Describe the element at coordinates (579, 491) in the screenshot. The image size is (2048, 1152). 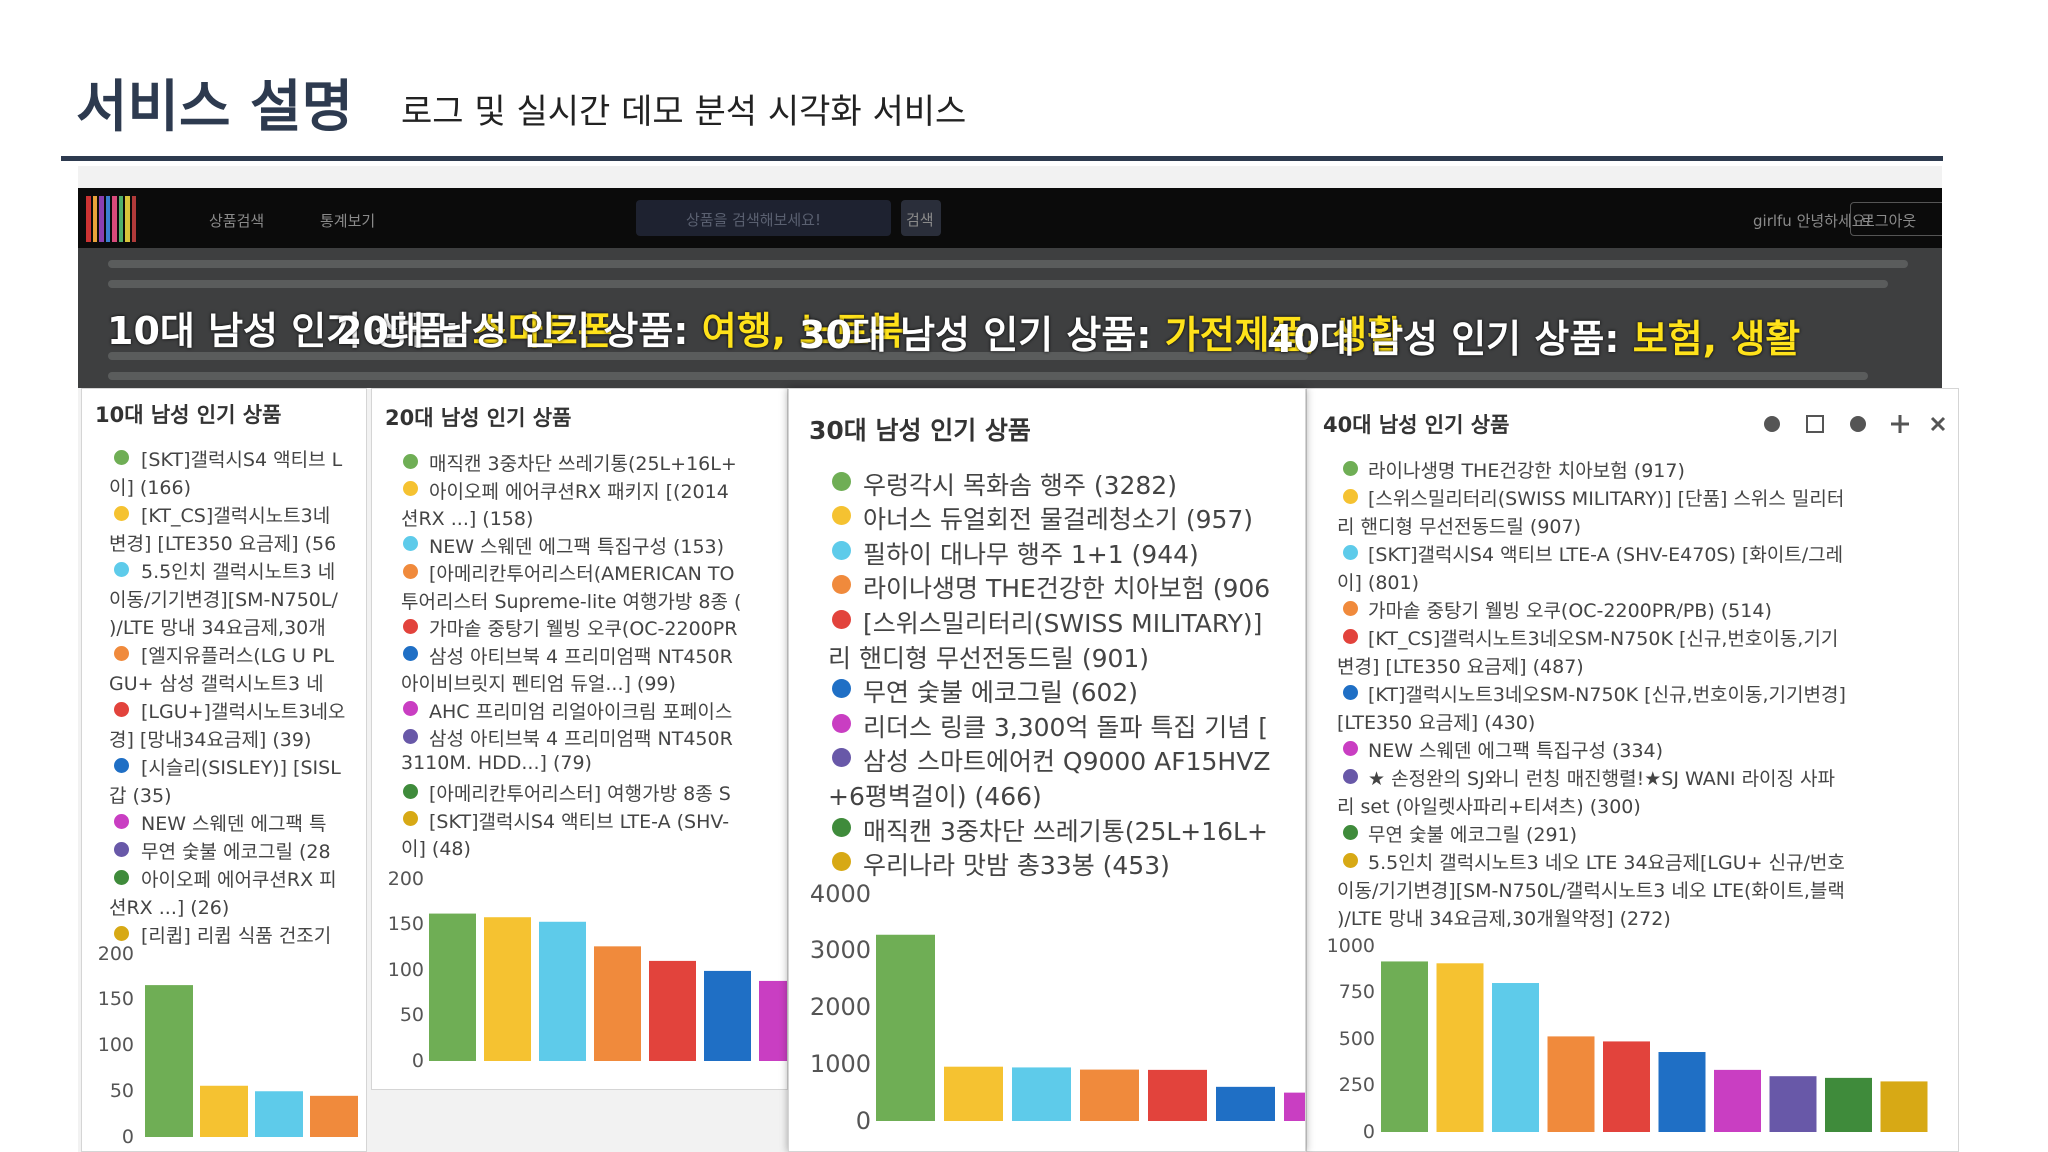
I see `legend-label: 아이오페 에어쿠션RX 패키지 [(2014` at that location.